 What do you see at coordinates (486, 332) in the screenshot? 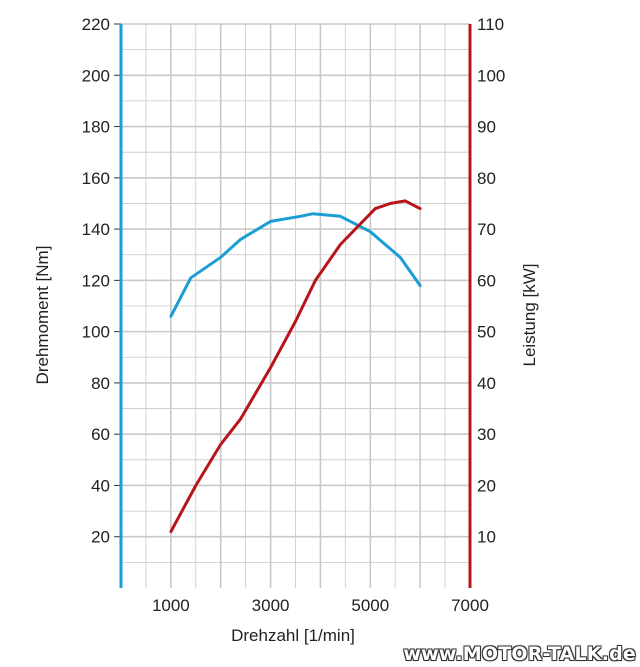
I see `right-tick-label: 50` at bounding box center [486, 332].